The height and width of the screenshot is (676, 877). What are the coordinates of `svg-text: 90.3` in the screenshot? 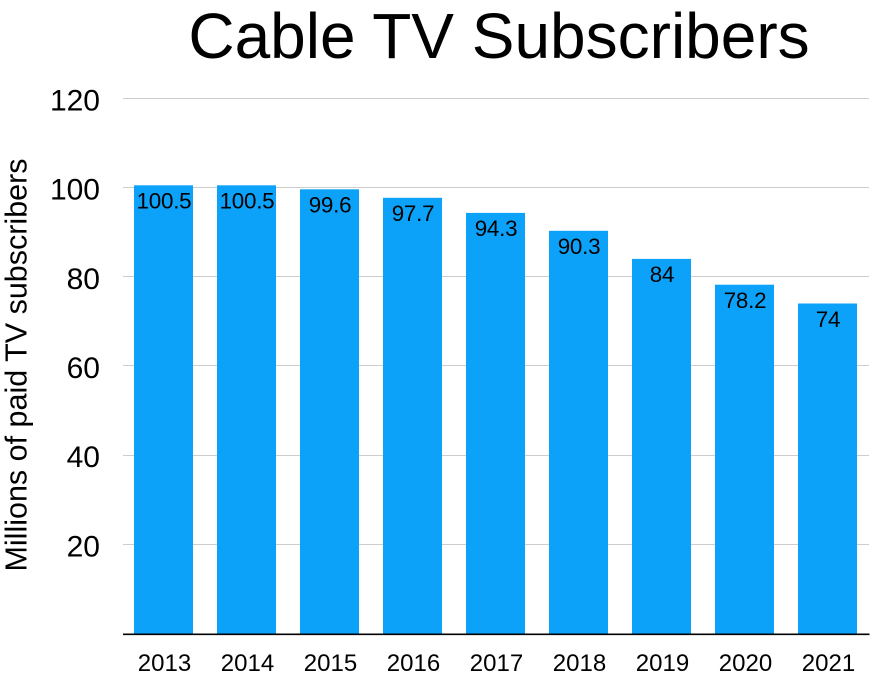 It's located at (579, 246).